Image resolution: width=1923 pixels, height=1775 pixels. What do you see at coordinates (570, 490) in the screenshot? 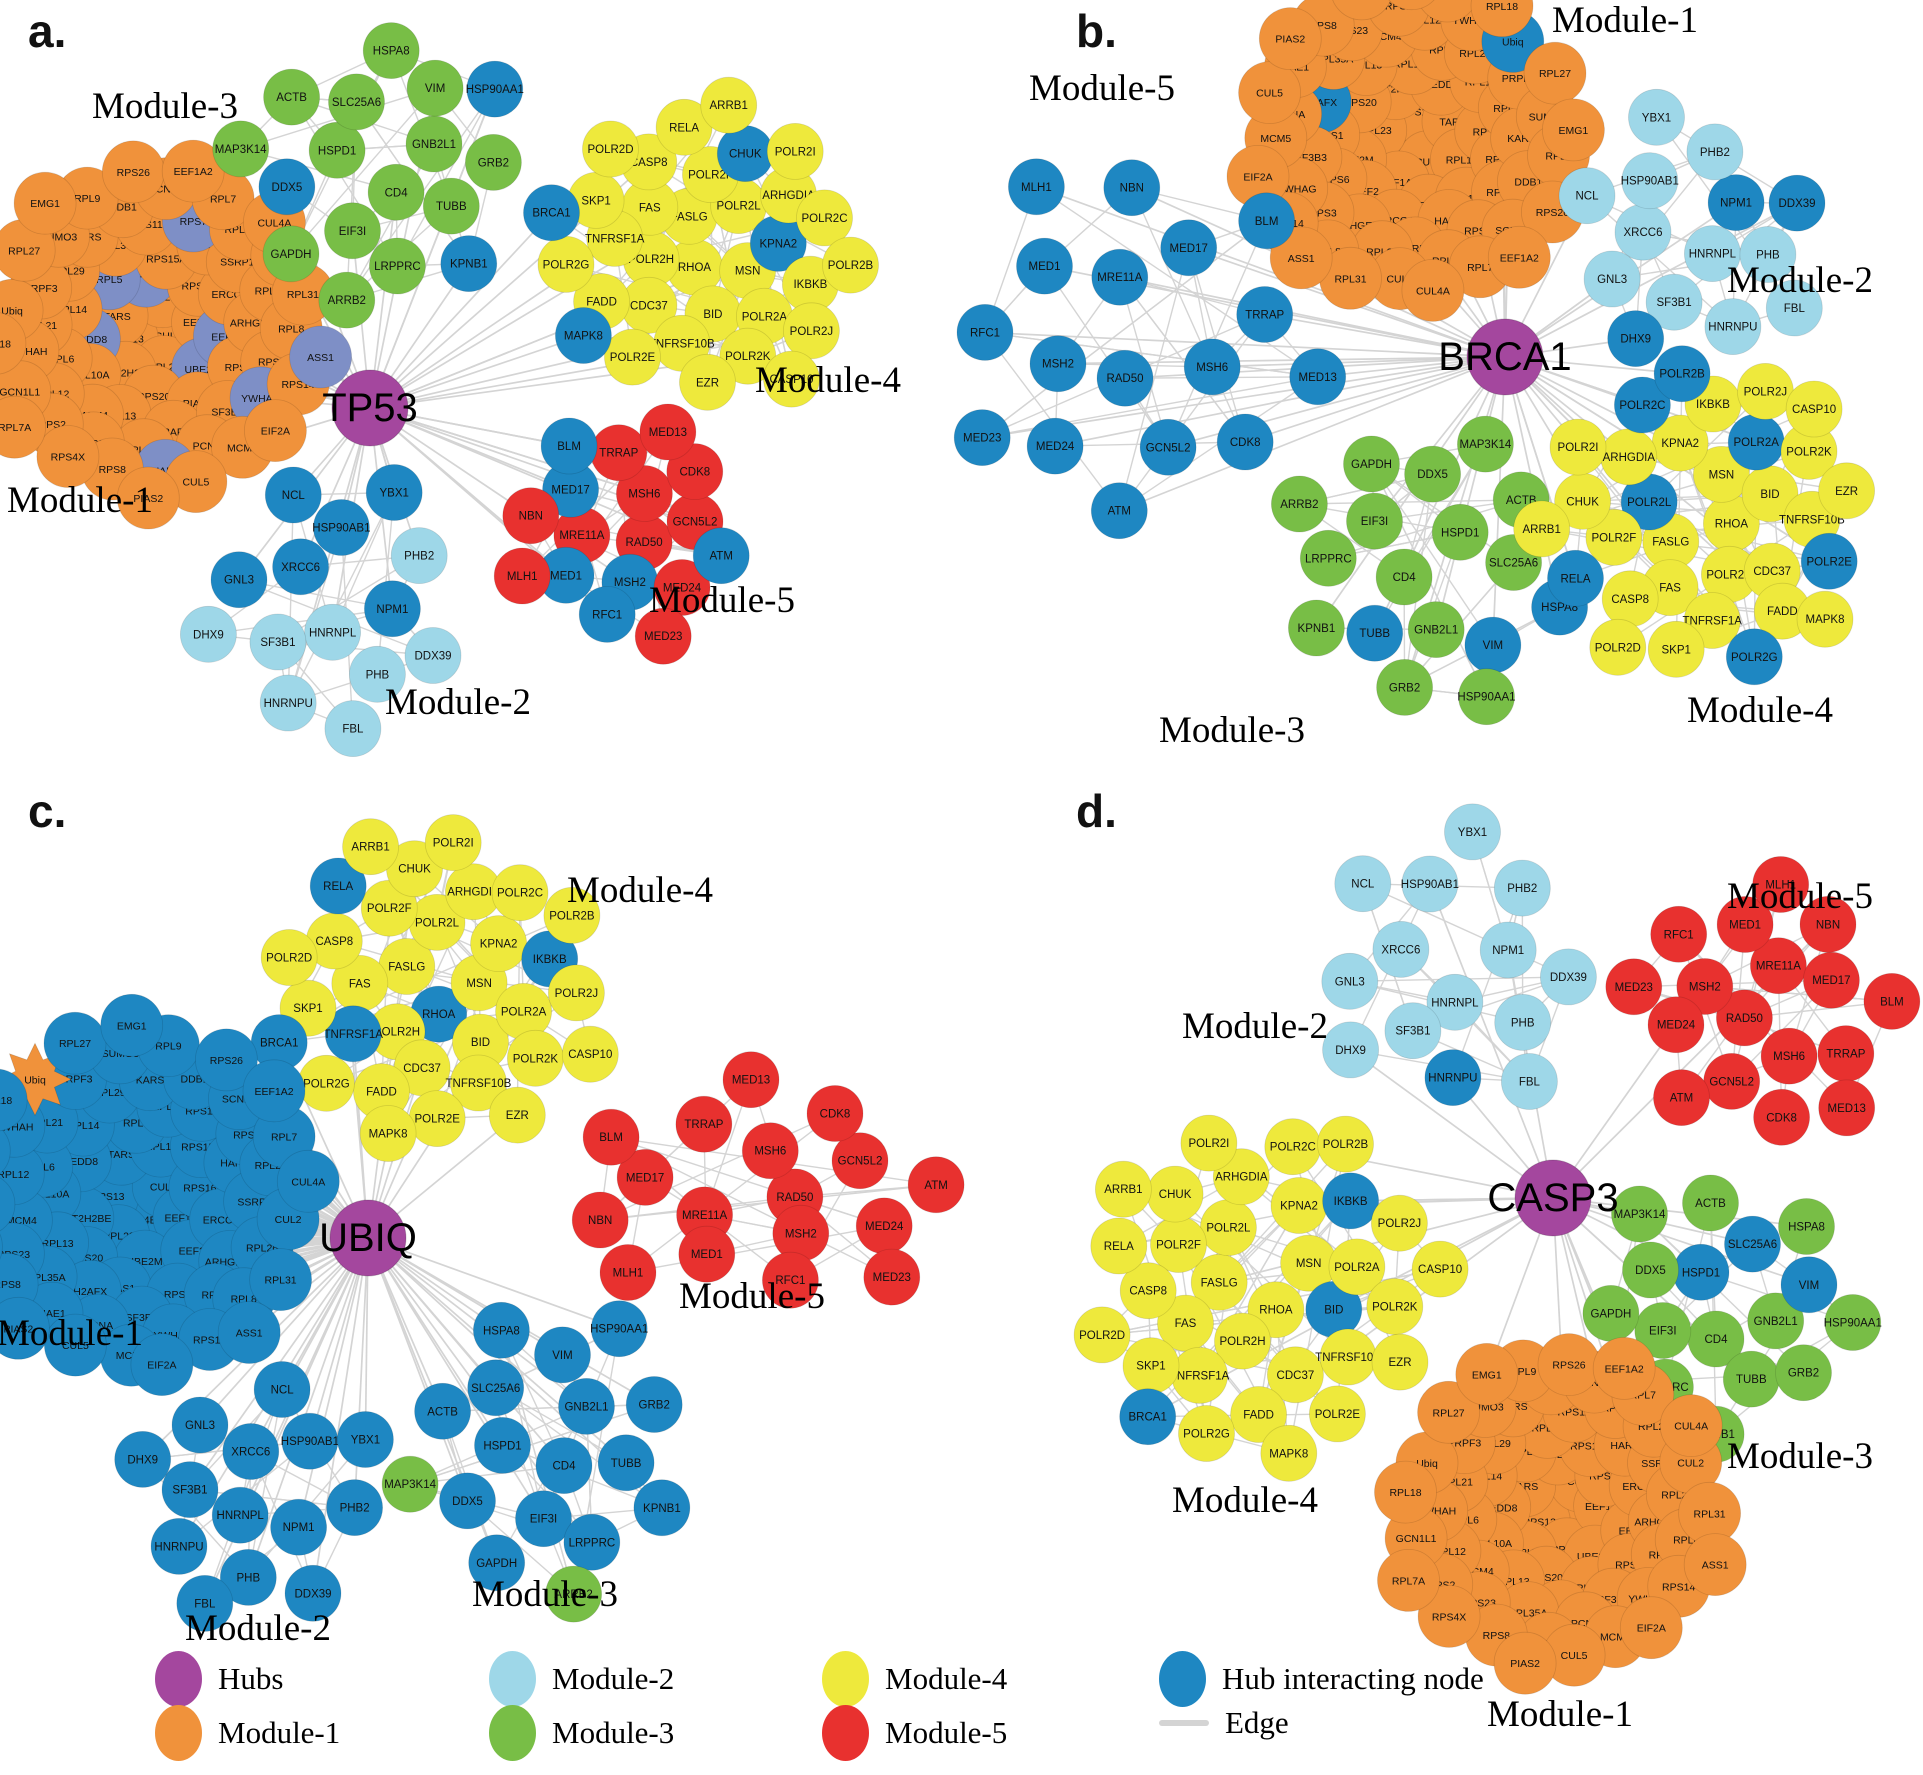
I see `node-label: MED17` at bounding box center [570, 490].